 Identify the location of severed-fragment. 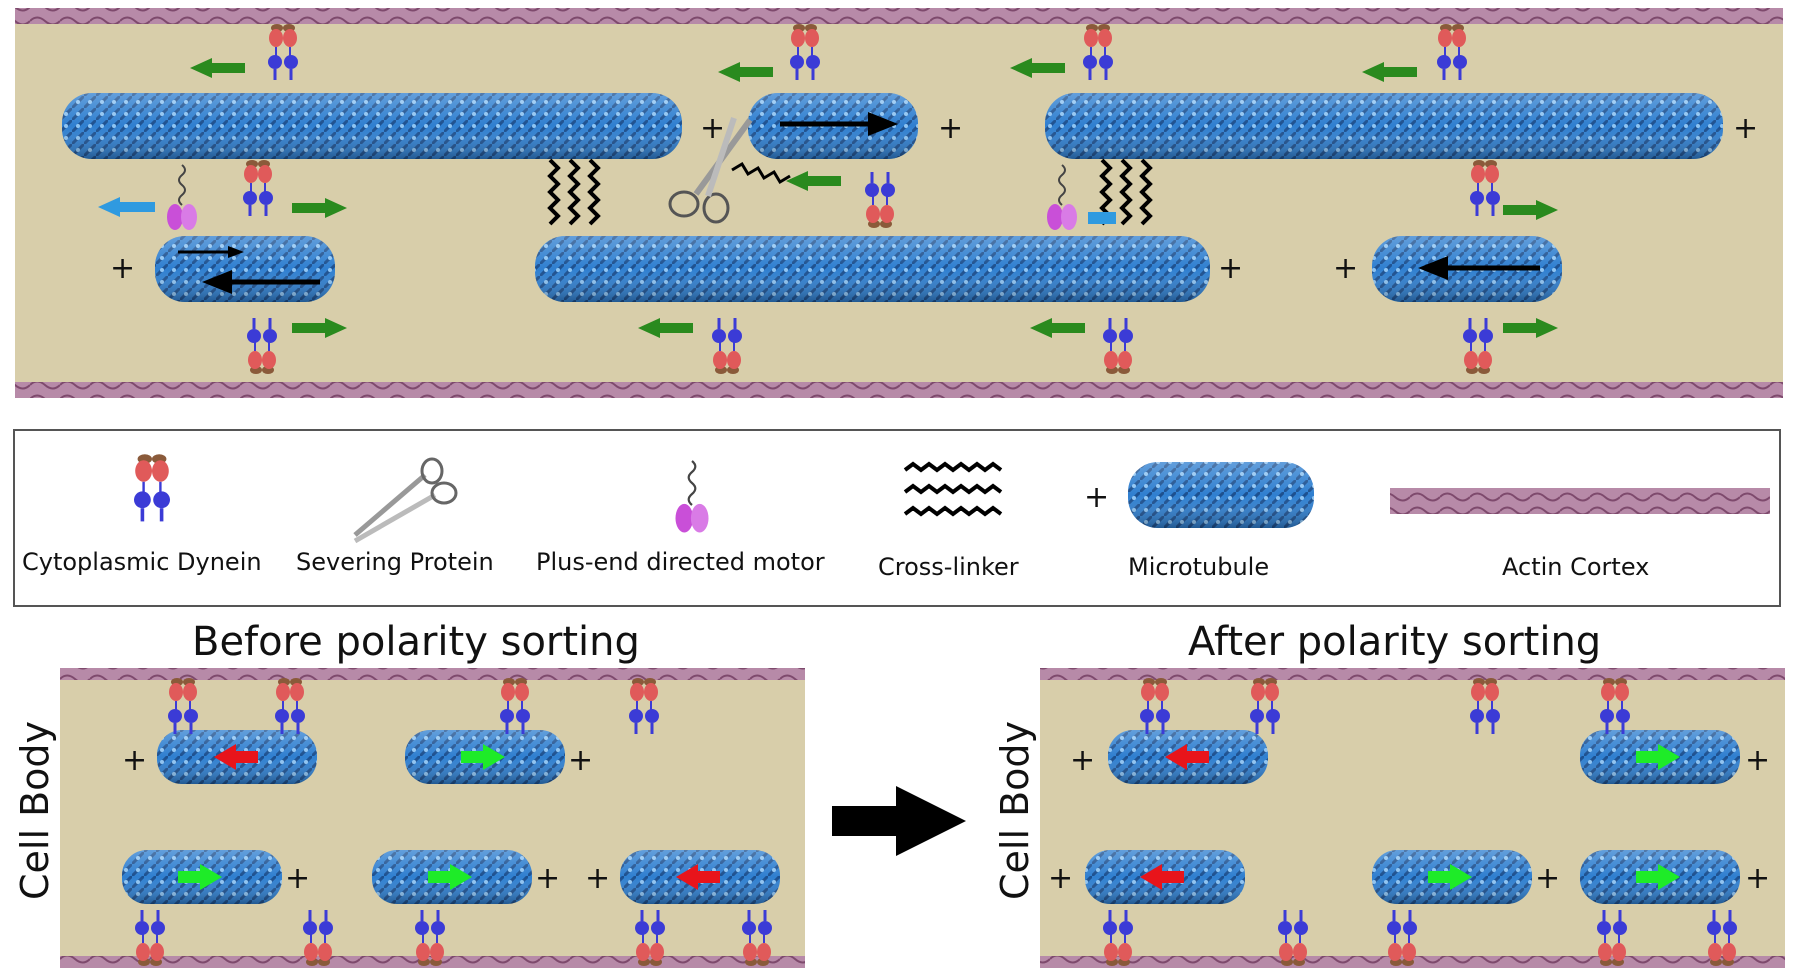
(761, 173).